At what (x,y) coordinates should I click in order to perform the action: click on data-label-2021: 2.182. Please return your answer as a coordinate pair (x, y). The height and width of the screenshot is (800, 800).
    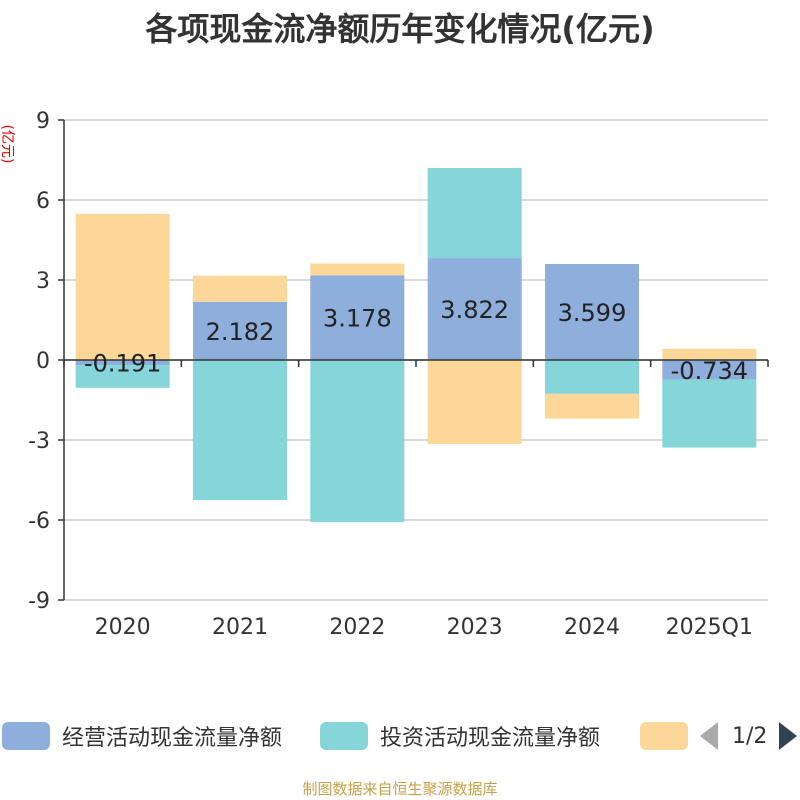
    Looking at the image, I should click on (240, 332).